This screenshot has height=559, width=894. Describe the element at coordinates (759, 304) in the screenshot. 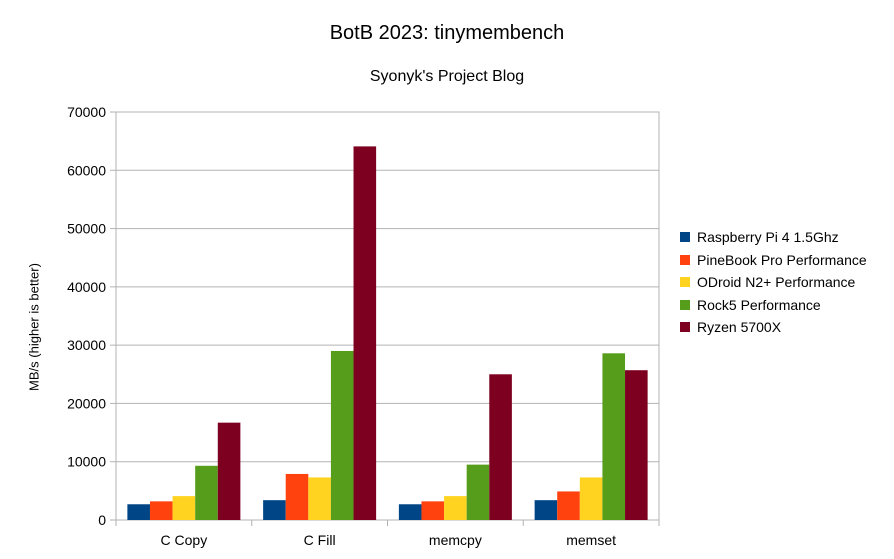

I see `legend-label: Rock5 Performance` at that location.